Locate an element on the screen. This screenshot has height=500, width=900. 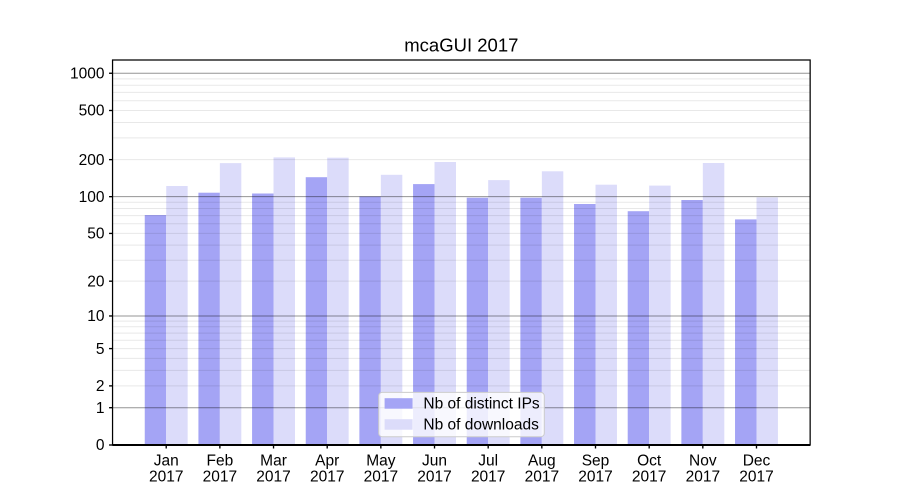
svg-text: 200 is located at coordinates (92, 160).